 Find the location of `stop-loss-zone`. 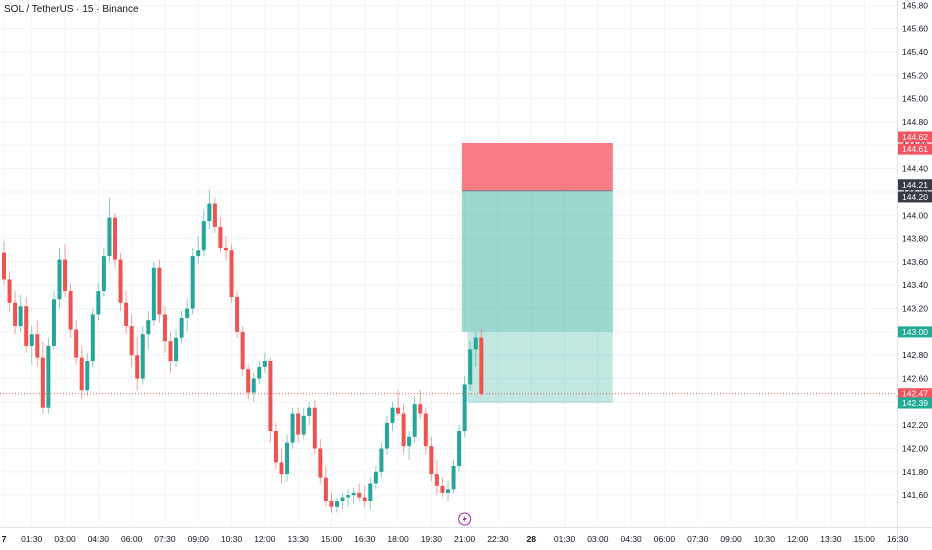

stop-loss-zone is located at coordinates (537, 166).